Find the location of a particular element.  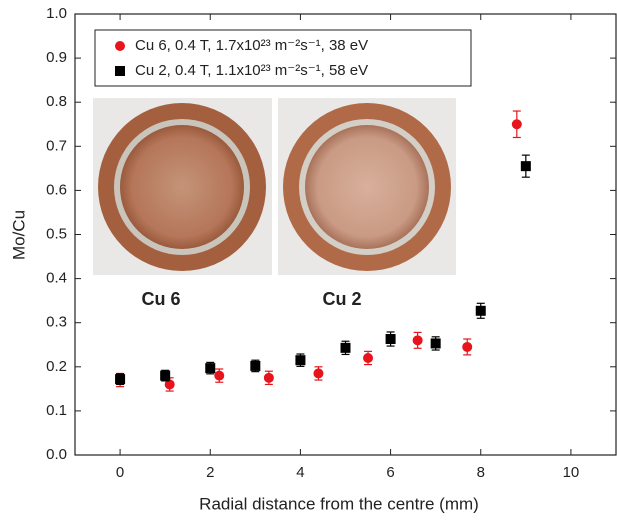

y-tick-label: 0.3 is located at coordinates (56, 322).